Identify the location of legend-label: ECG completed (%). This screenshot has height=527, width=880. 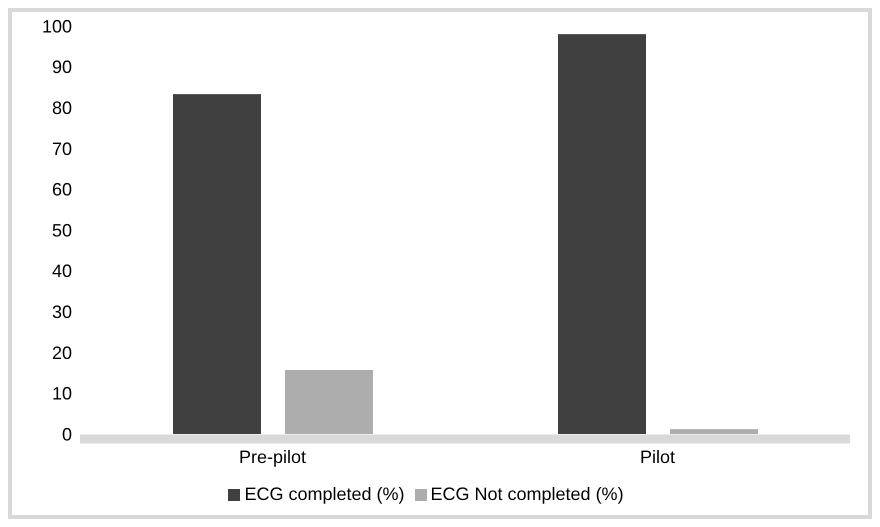
(324, 494).